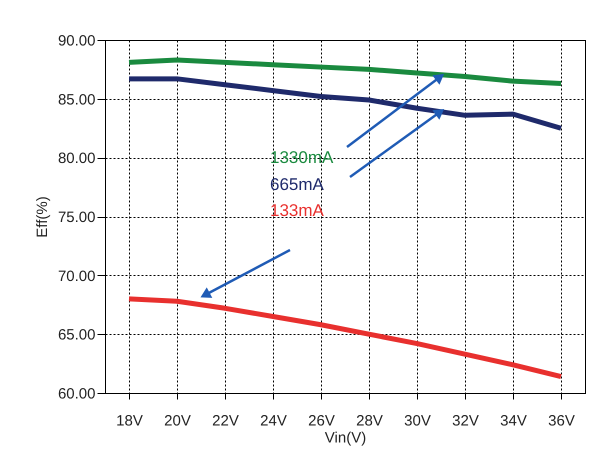  Describe the element at coordinates (129, 421) in the screenshot. I see `x-tick-label: 18V` at that location.